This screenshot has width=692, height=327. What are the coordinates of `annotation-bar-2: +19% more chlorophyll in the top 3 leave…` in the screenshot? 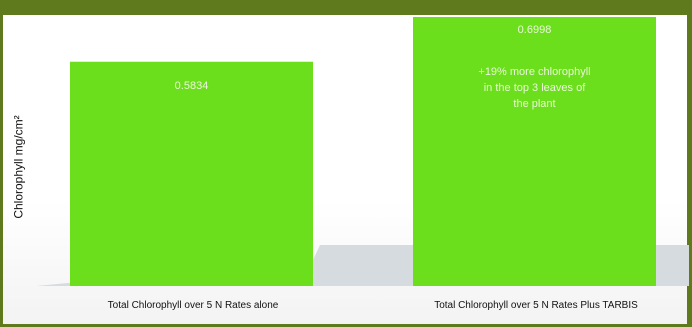 It's located at (534, 88).